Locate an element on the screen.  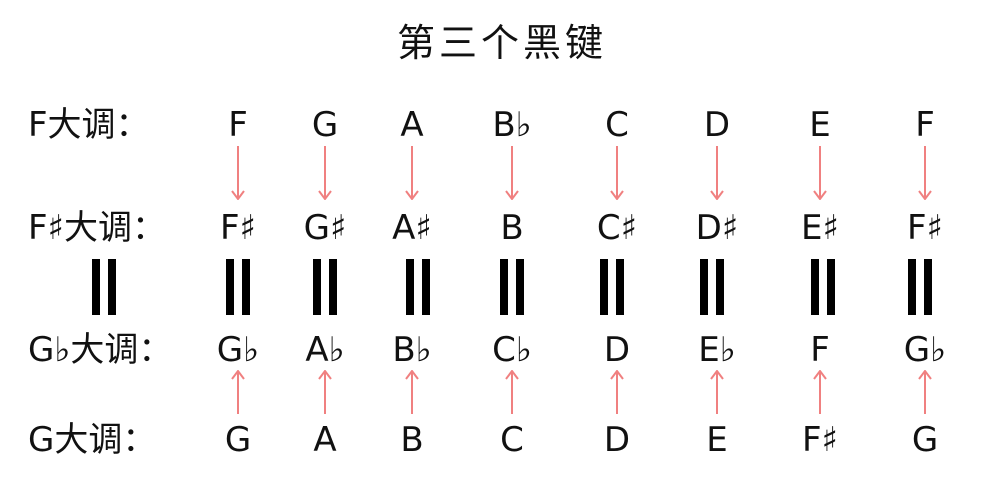
scale-row-2: F♯大调： F♯ G♯ A♯ B C♯ D♯ E♯ F♯ is located at coordinates (502, 228).